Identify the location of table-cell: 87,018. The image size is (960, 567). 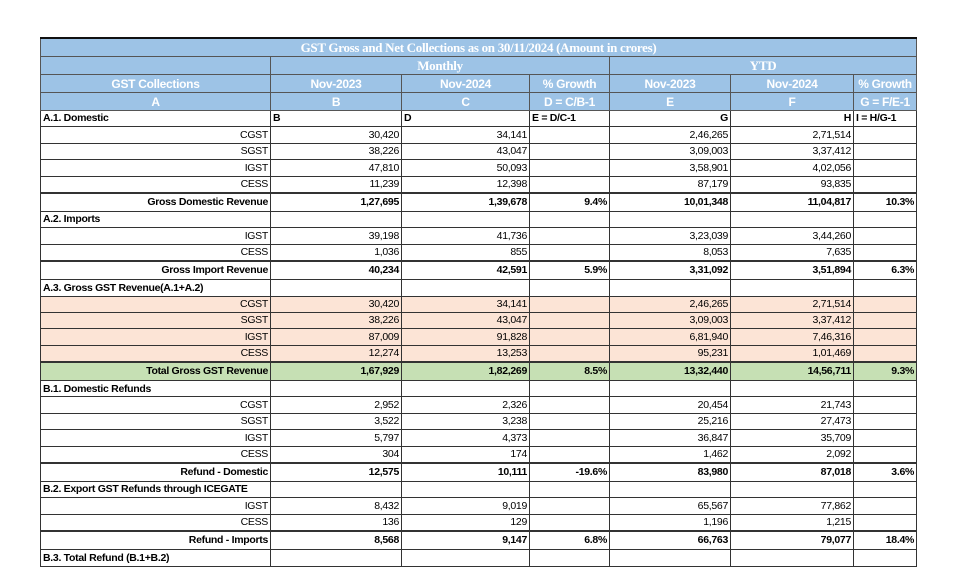
(792, 472).